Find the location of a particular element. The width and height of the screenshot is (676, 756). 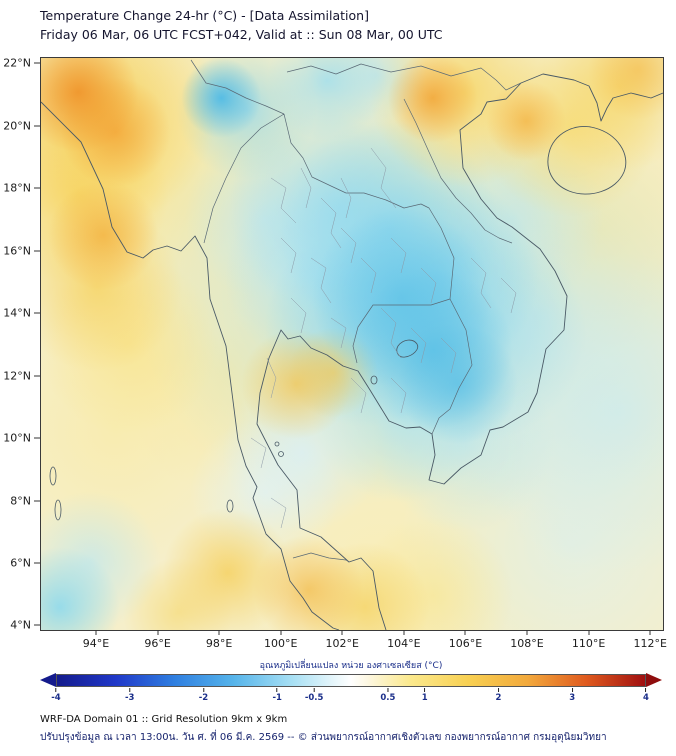

lon-tick-label: 106°E is located at coordinates (465, 643).